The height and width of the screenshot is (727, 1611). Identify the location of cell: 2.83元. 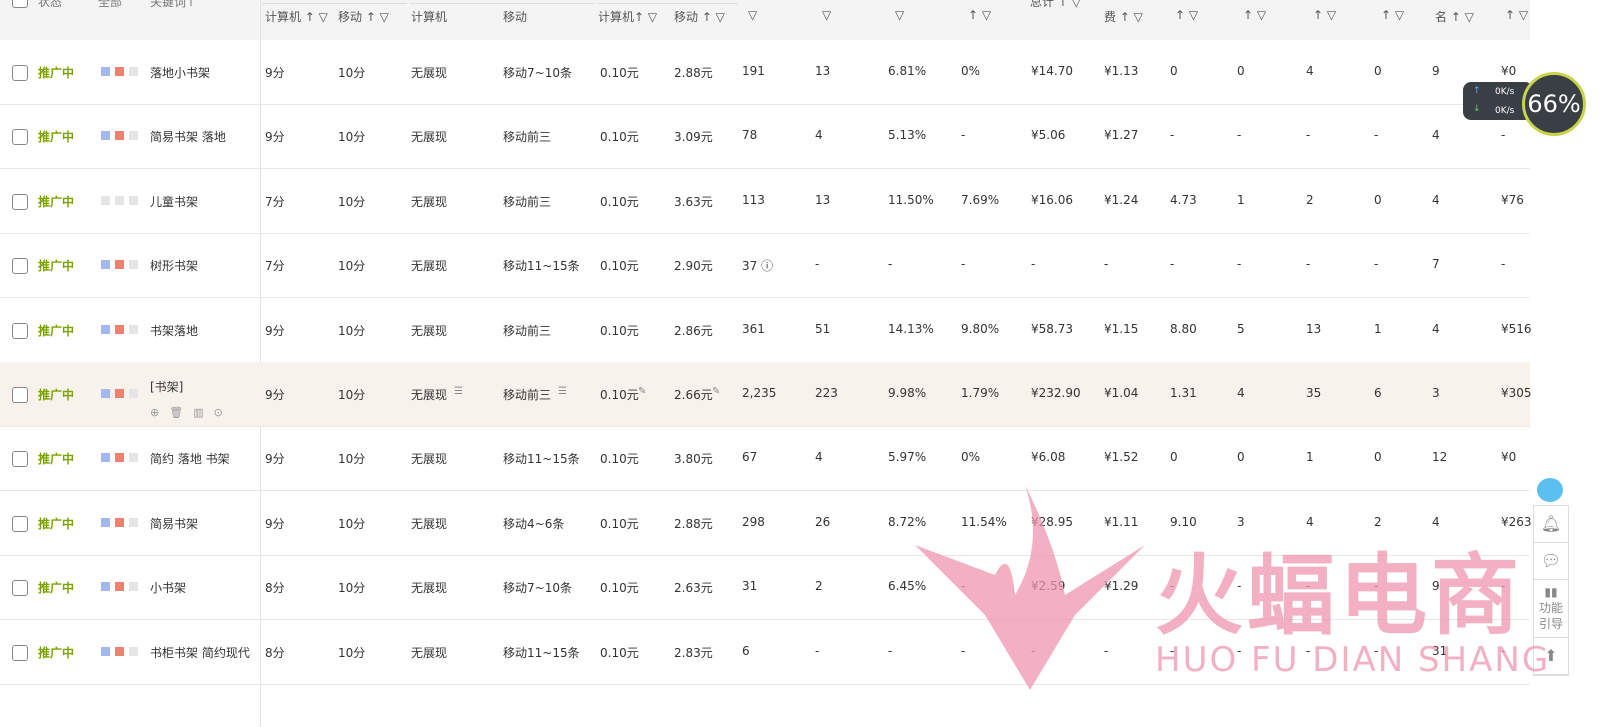
(693, 652).